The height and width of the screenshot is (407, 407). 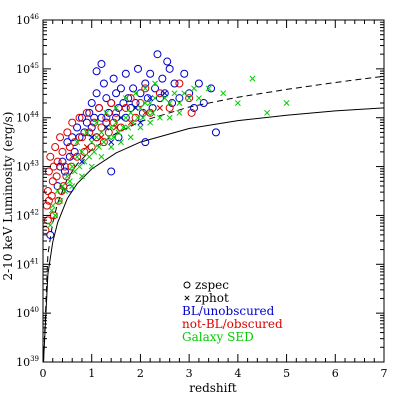 What do you see at coordinates (189, 373) in the screenshot?
I see `x-tick-label: 3` at bounding box center [189, 373].